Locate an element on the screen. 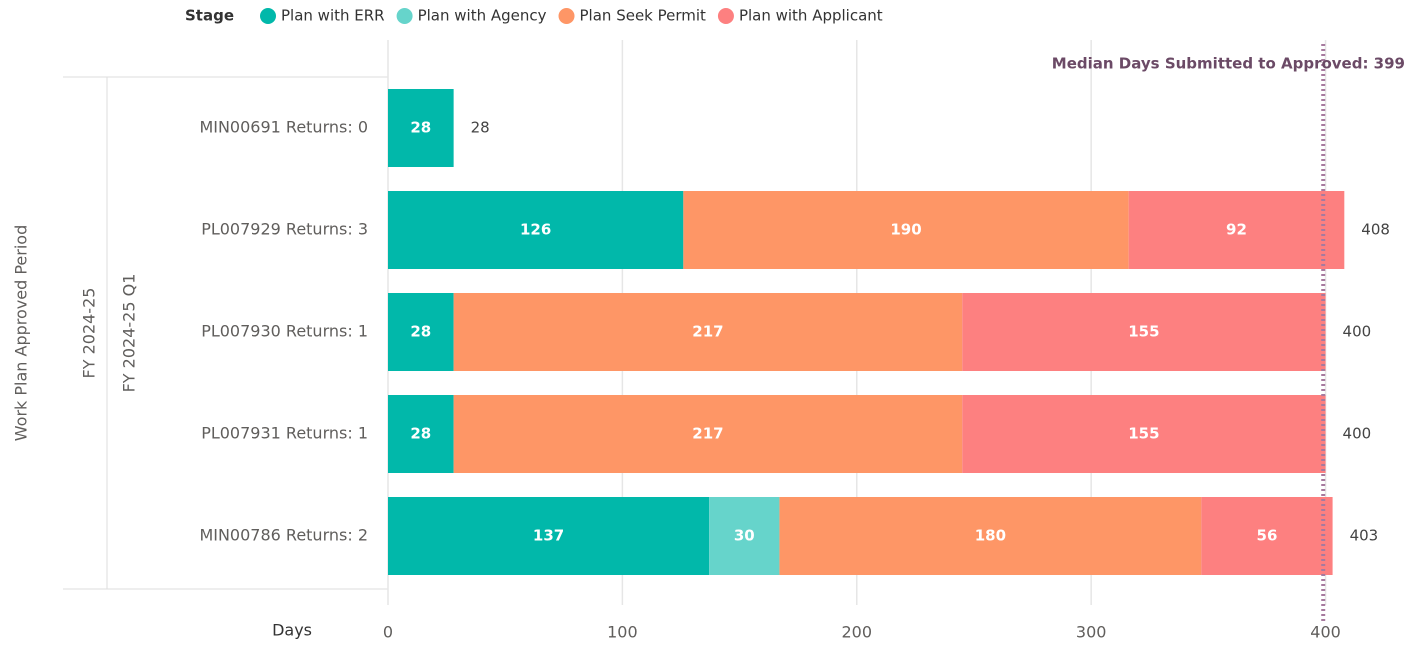 This screenshot has width=1409, height=645. legend-label: Plan with Agency is located at coordinates (482, 16).